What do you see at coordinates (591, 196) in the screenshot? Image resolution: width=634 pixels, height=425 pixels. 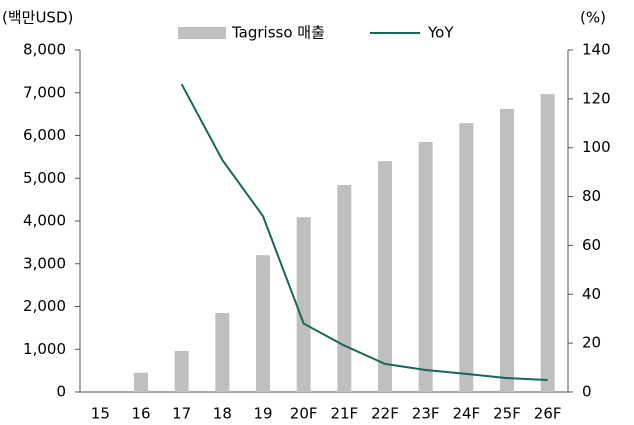 I see `y2-tick-label: 80` at bounding box center [591, 196].